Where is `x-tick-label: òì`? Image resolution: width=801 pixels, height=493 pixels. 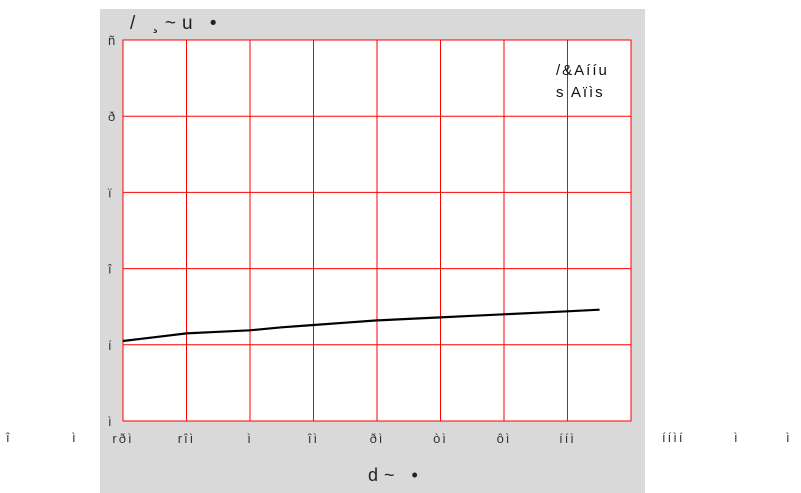 x-tick-label: òì is located at coordinates (440, 438).